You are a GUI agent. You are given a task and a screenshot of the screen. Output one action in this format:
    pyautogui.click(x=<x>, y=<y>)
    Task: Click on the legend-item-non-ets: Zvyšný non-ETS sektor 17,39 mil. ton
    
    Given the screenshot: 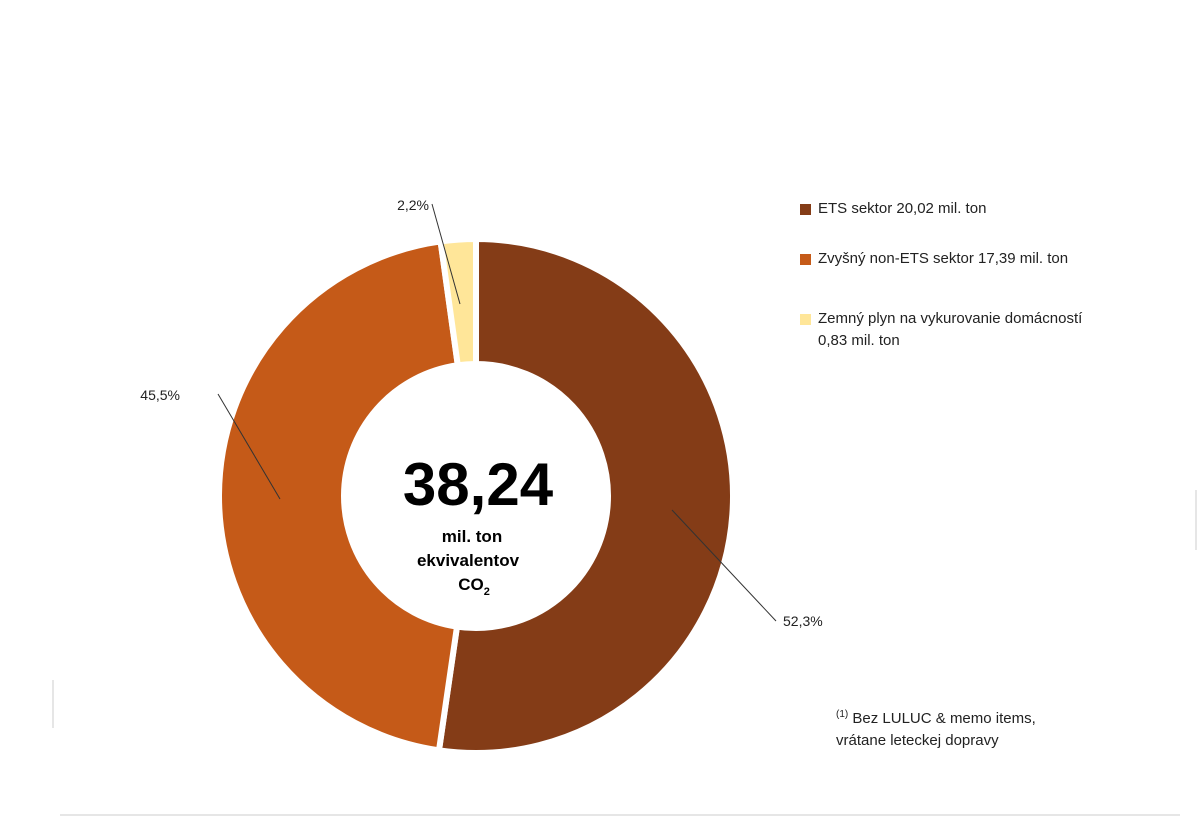 What is the action you would take?
    pyautogui.click(x=980, y=259)
    